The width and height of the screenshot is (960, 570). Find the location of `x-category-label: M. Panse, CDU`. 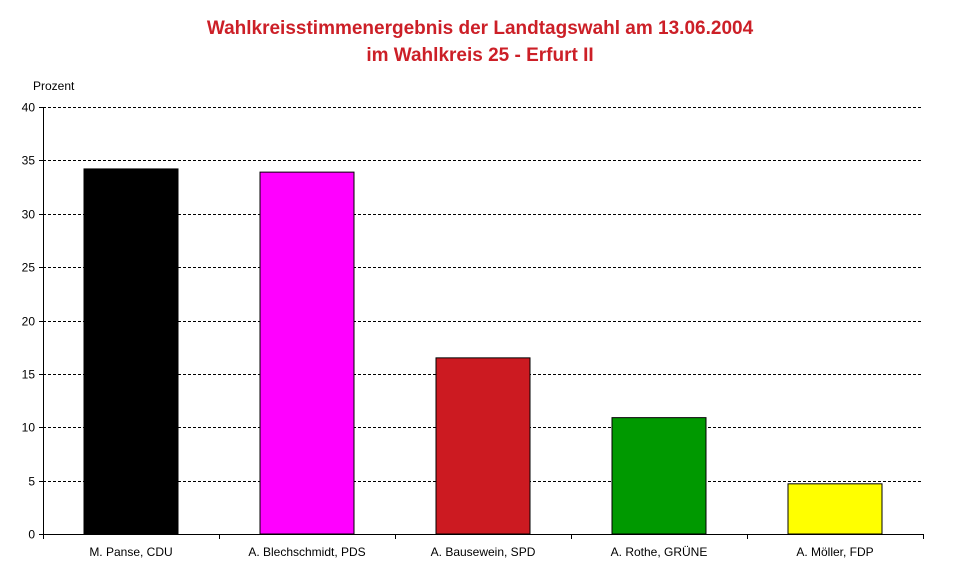

x-category-label: M. Panse, CDU is located at coordinates (130, 552).